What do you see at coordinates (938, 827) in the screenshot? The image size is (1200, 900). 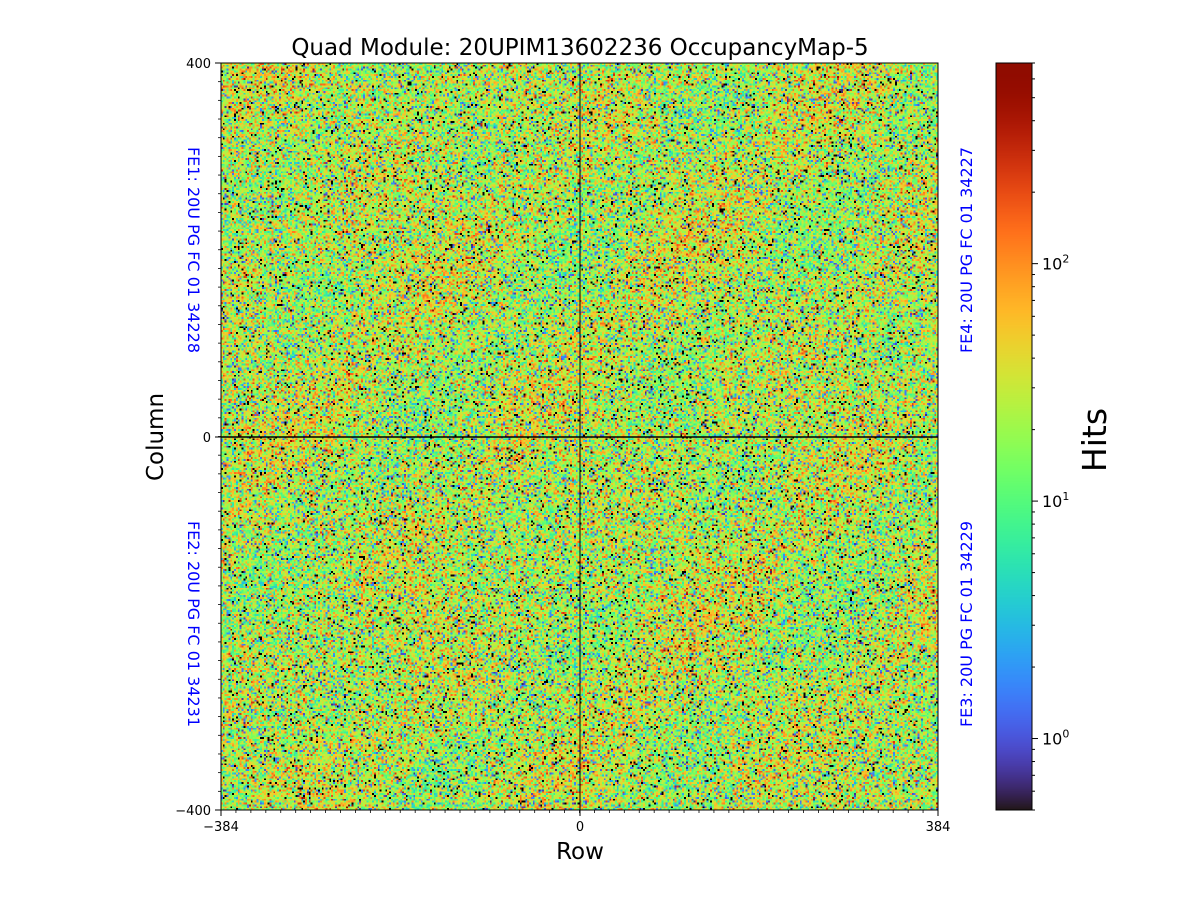 I see `x-tick-label-max: 384` at bounding box center [938, 827].